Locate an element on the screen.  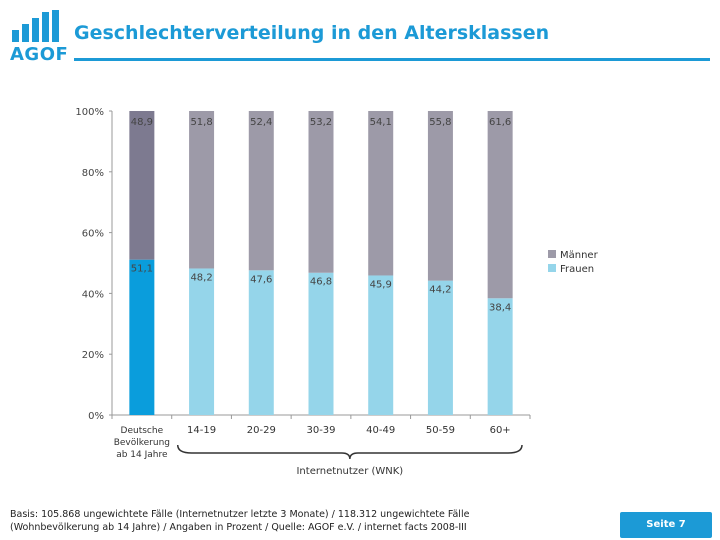
data-label-frauen: 47,6 is located at coordinates (261, 279).